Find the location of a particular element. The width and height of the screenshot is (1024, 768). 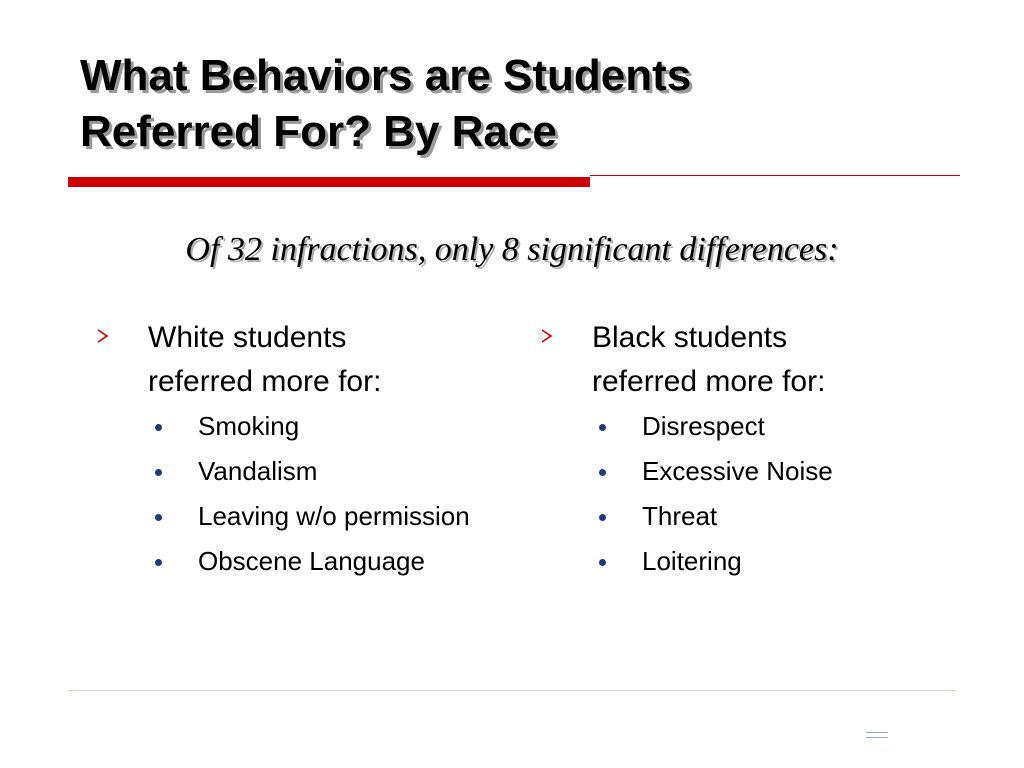

list-item: Leaving w/o permission is located at coordinates (296, 516).